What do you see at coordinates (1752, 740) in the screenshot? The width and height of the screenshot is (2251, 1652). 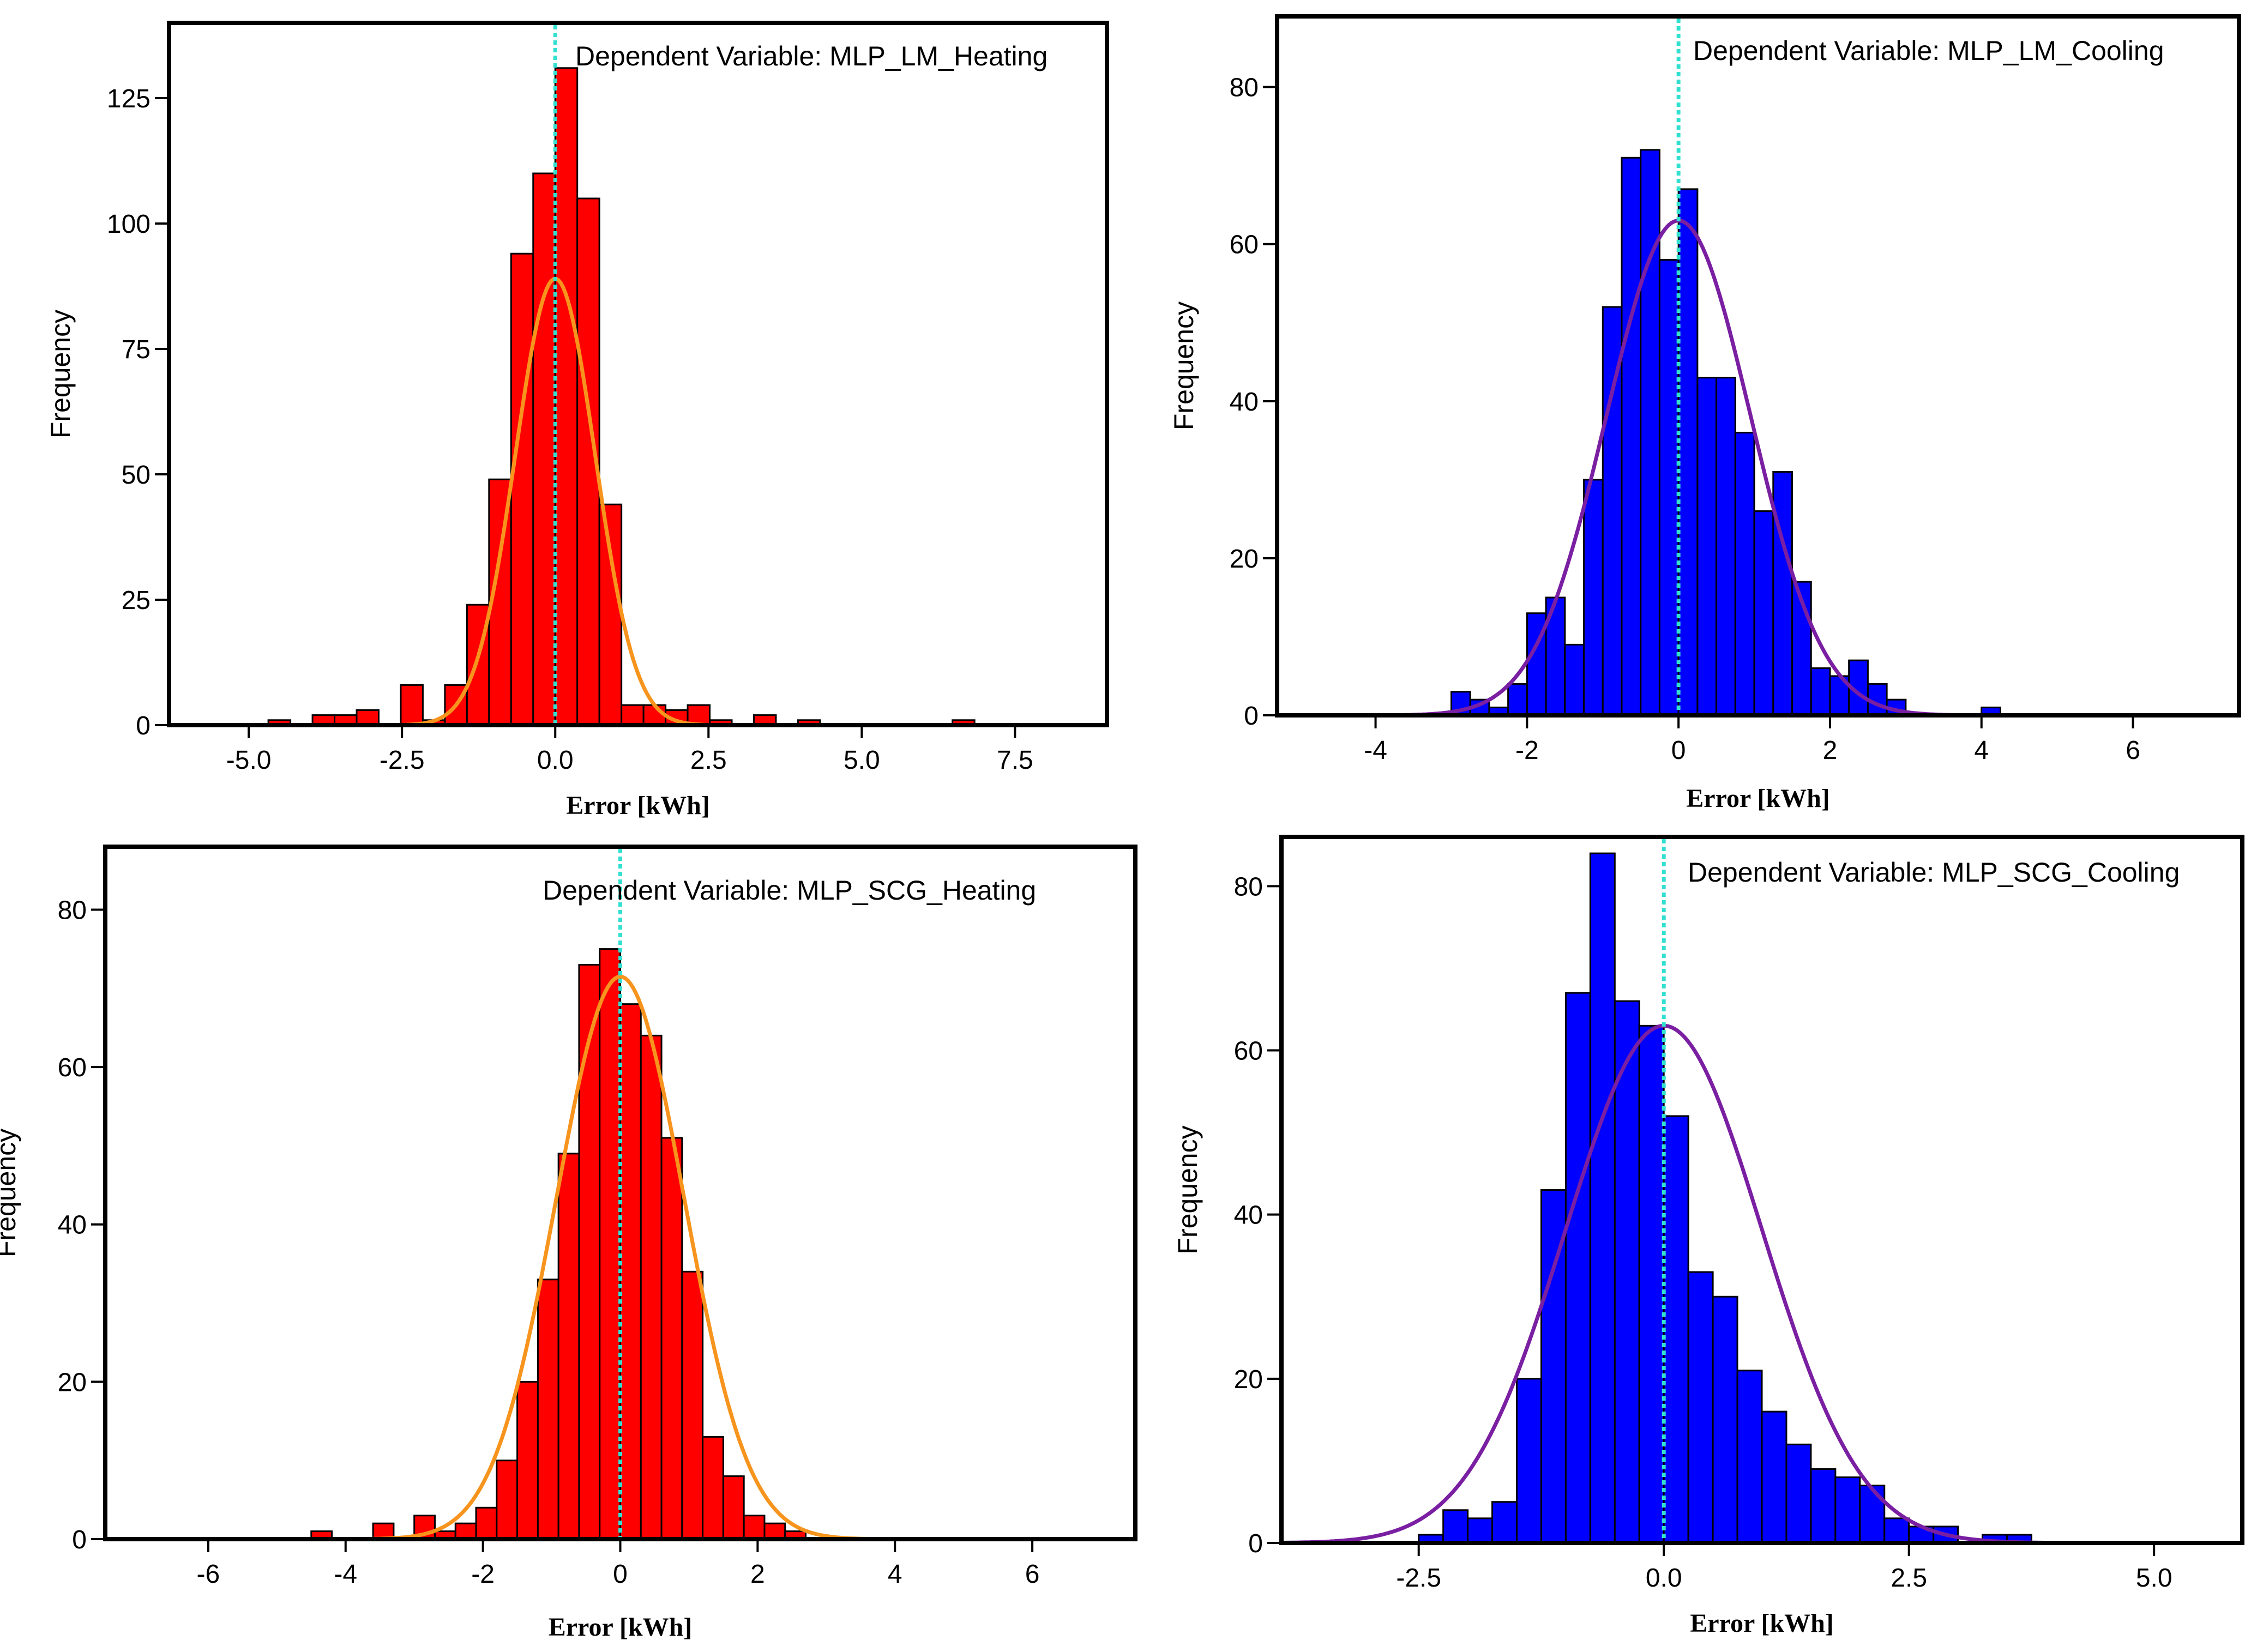 I see `x-axis: -4 -2 0 2 4 6` at bounding box center [1752, 740].